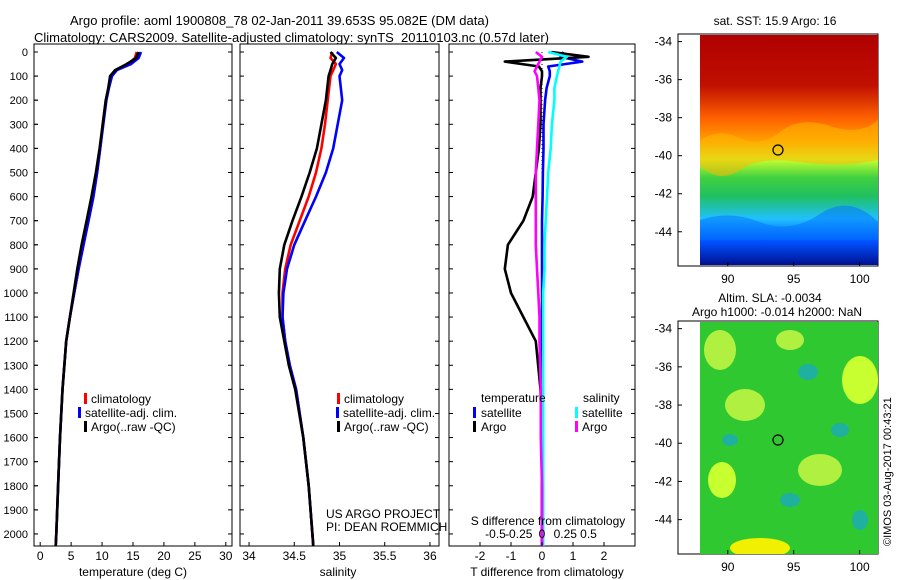 This screenshot has height=580, width=900. Describe the element at coordinates (195, 556) in the screenshot. I see `x-tick-label: 25` at that location.